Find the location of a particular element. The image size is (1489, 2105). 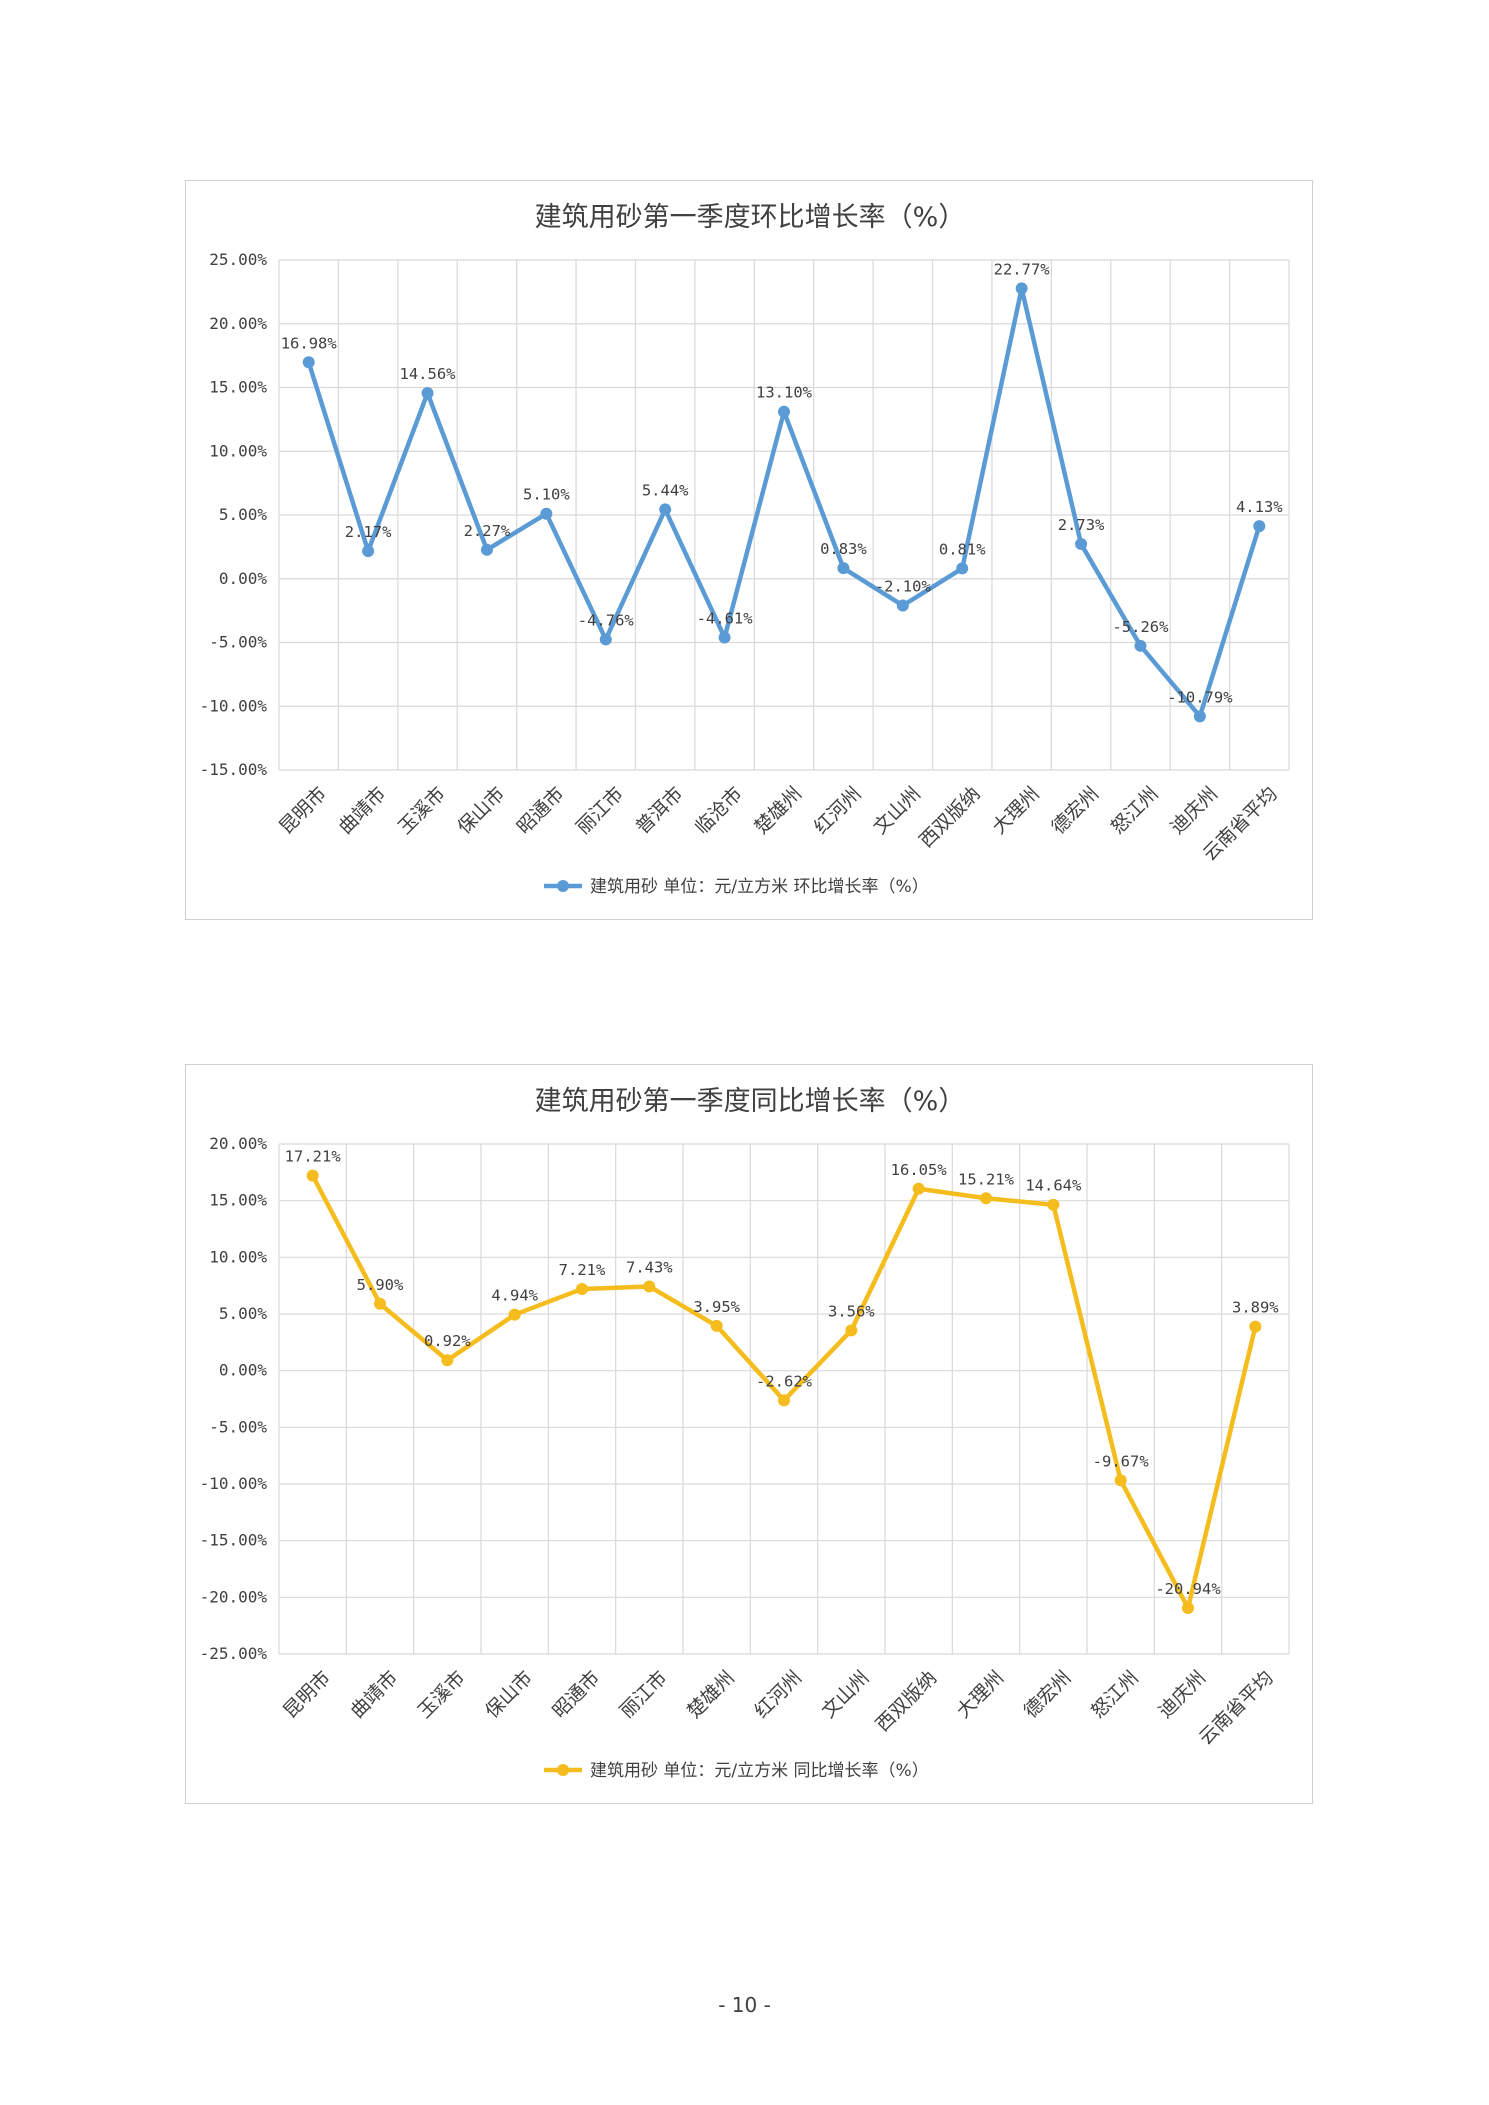

data-label: 16.98% is located at coordinates (309, 343).